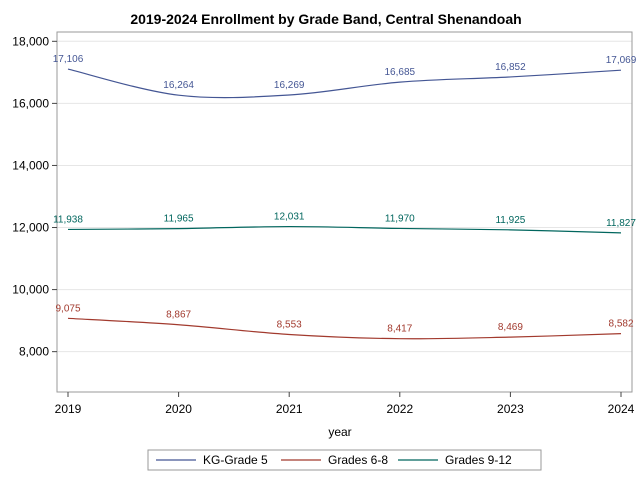 The height and width of the screenshot is (485, 640). I want to click on data-label: 11,970, so click(400, 218).